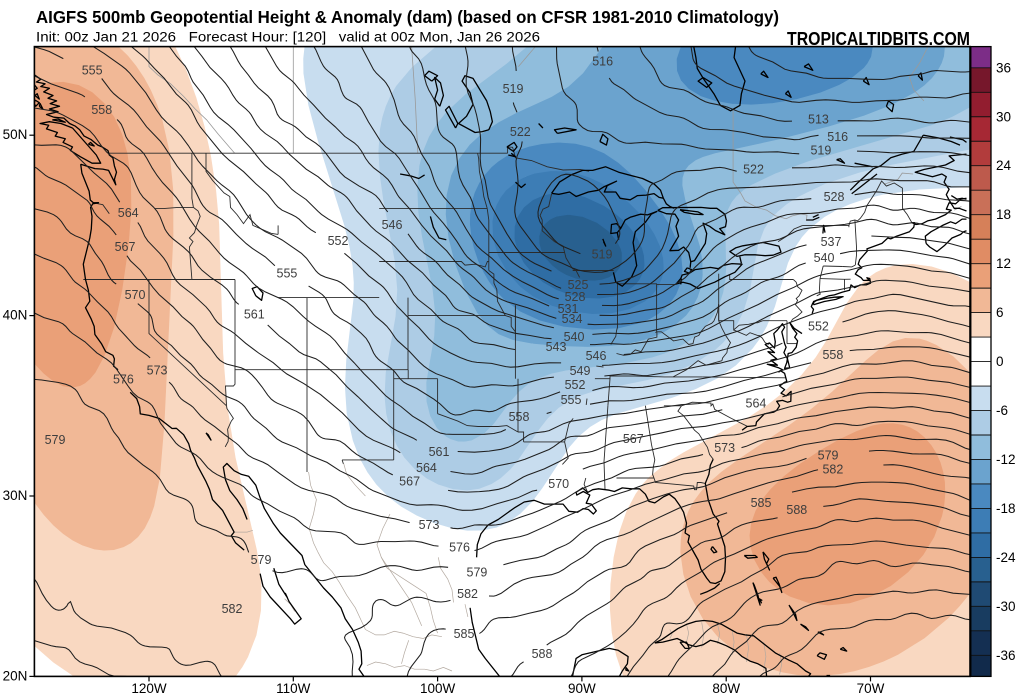  Describe the element at coordinates (726, 688) in the screenshot. I see `svg-text: 80W` at that location.